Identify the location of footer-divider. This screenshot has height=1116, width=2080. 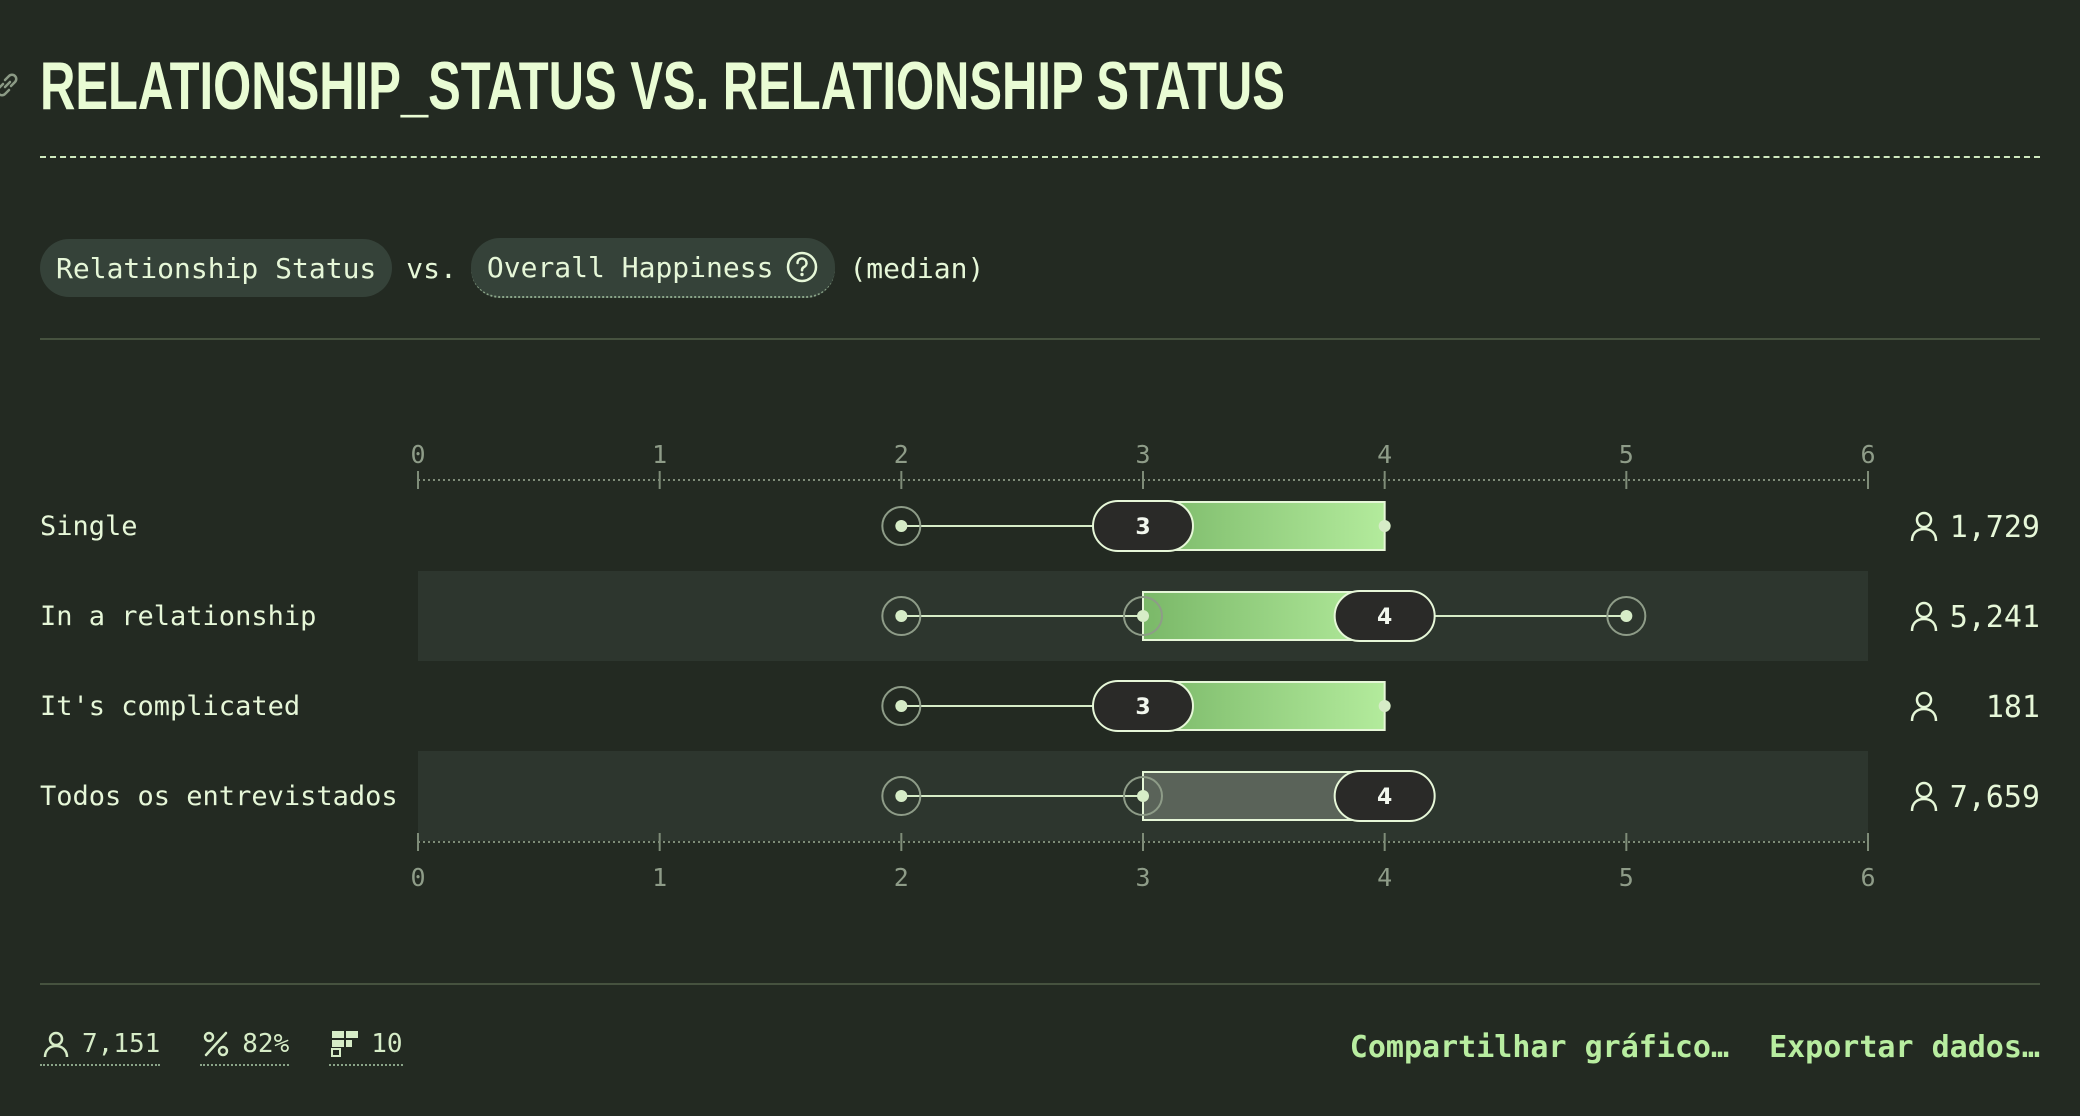
(1040, 984).